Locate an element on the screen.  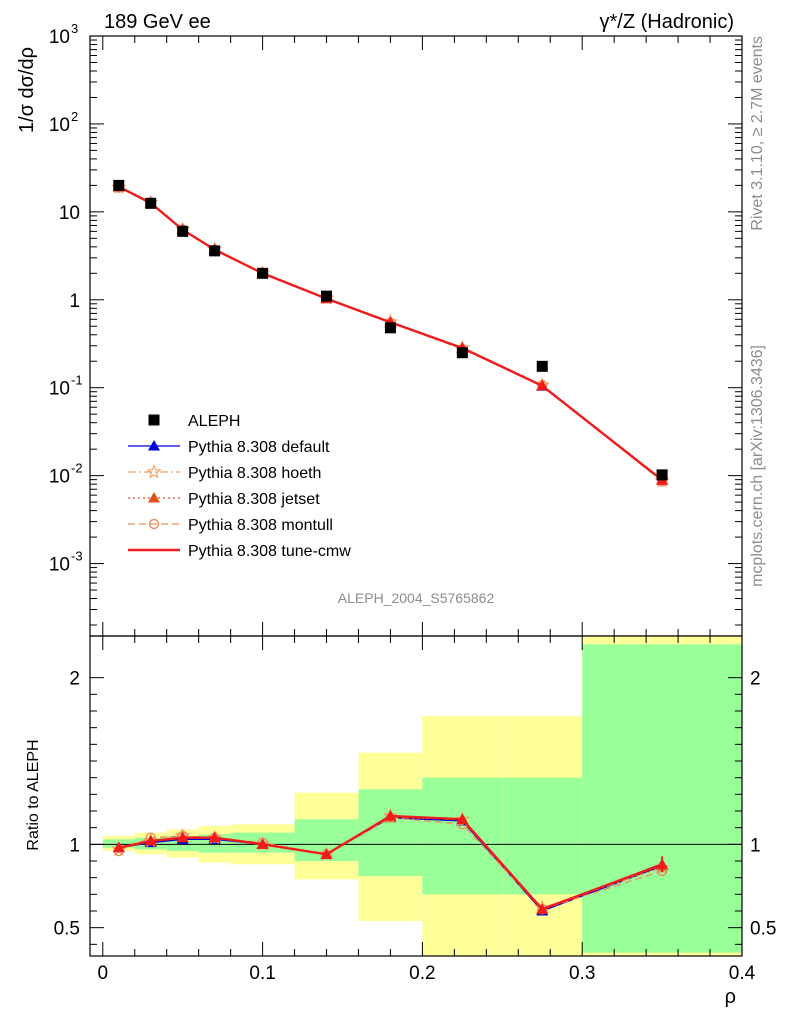
main-ytick-label-text: 10 is located at coordinates (69, 213).